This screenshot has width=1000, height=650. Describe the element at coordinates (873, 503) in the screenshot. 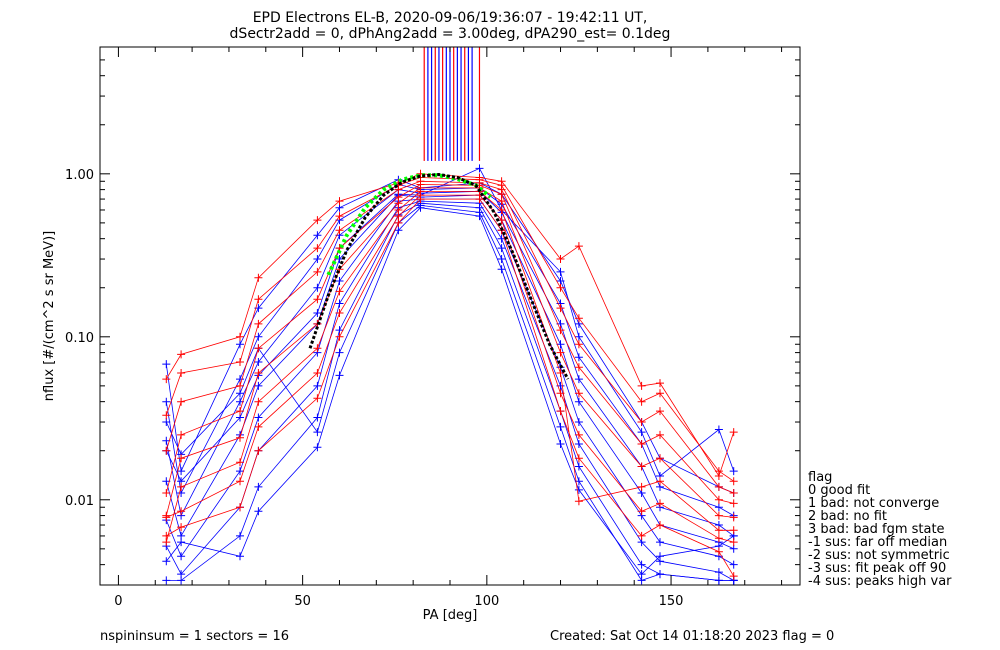

I see `legend-item-1: 1 bad: not converge` at that location.